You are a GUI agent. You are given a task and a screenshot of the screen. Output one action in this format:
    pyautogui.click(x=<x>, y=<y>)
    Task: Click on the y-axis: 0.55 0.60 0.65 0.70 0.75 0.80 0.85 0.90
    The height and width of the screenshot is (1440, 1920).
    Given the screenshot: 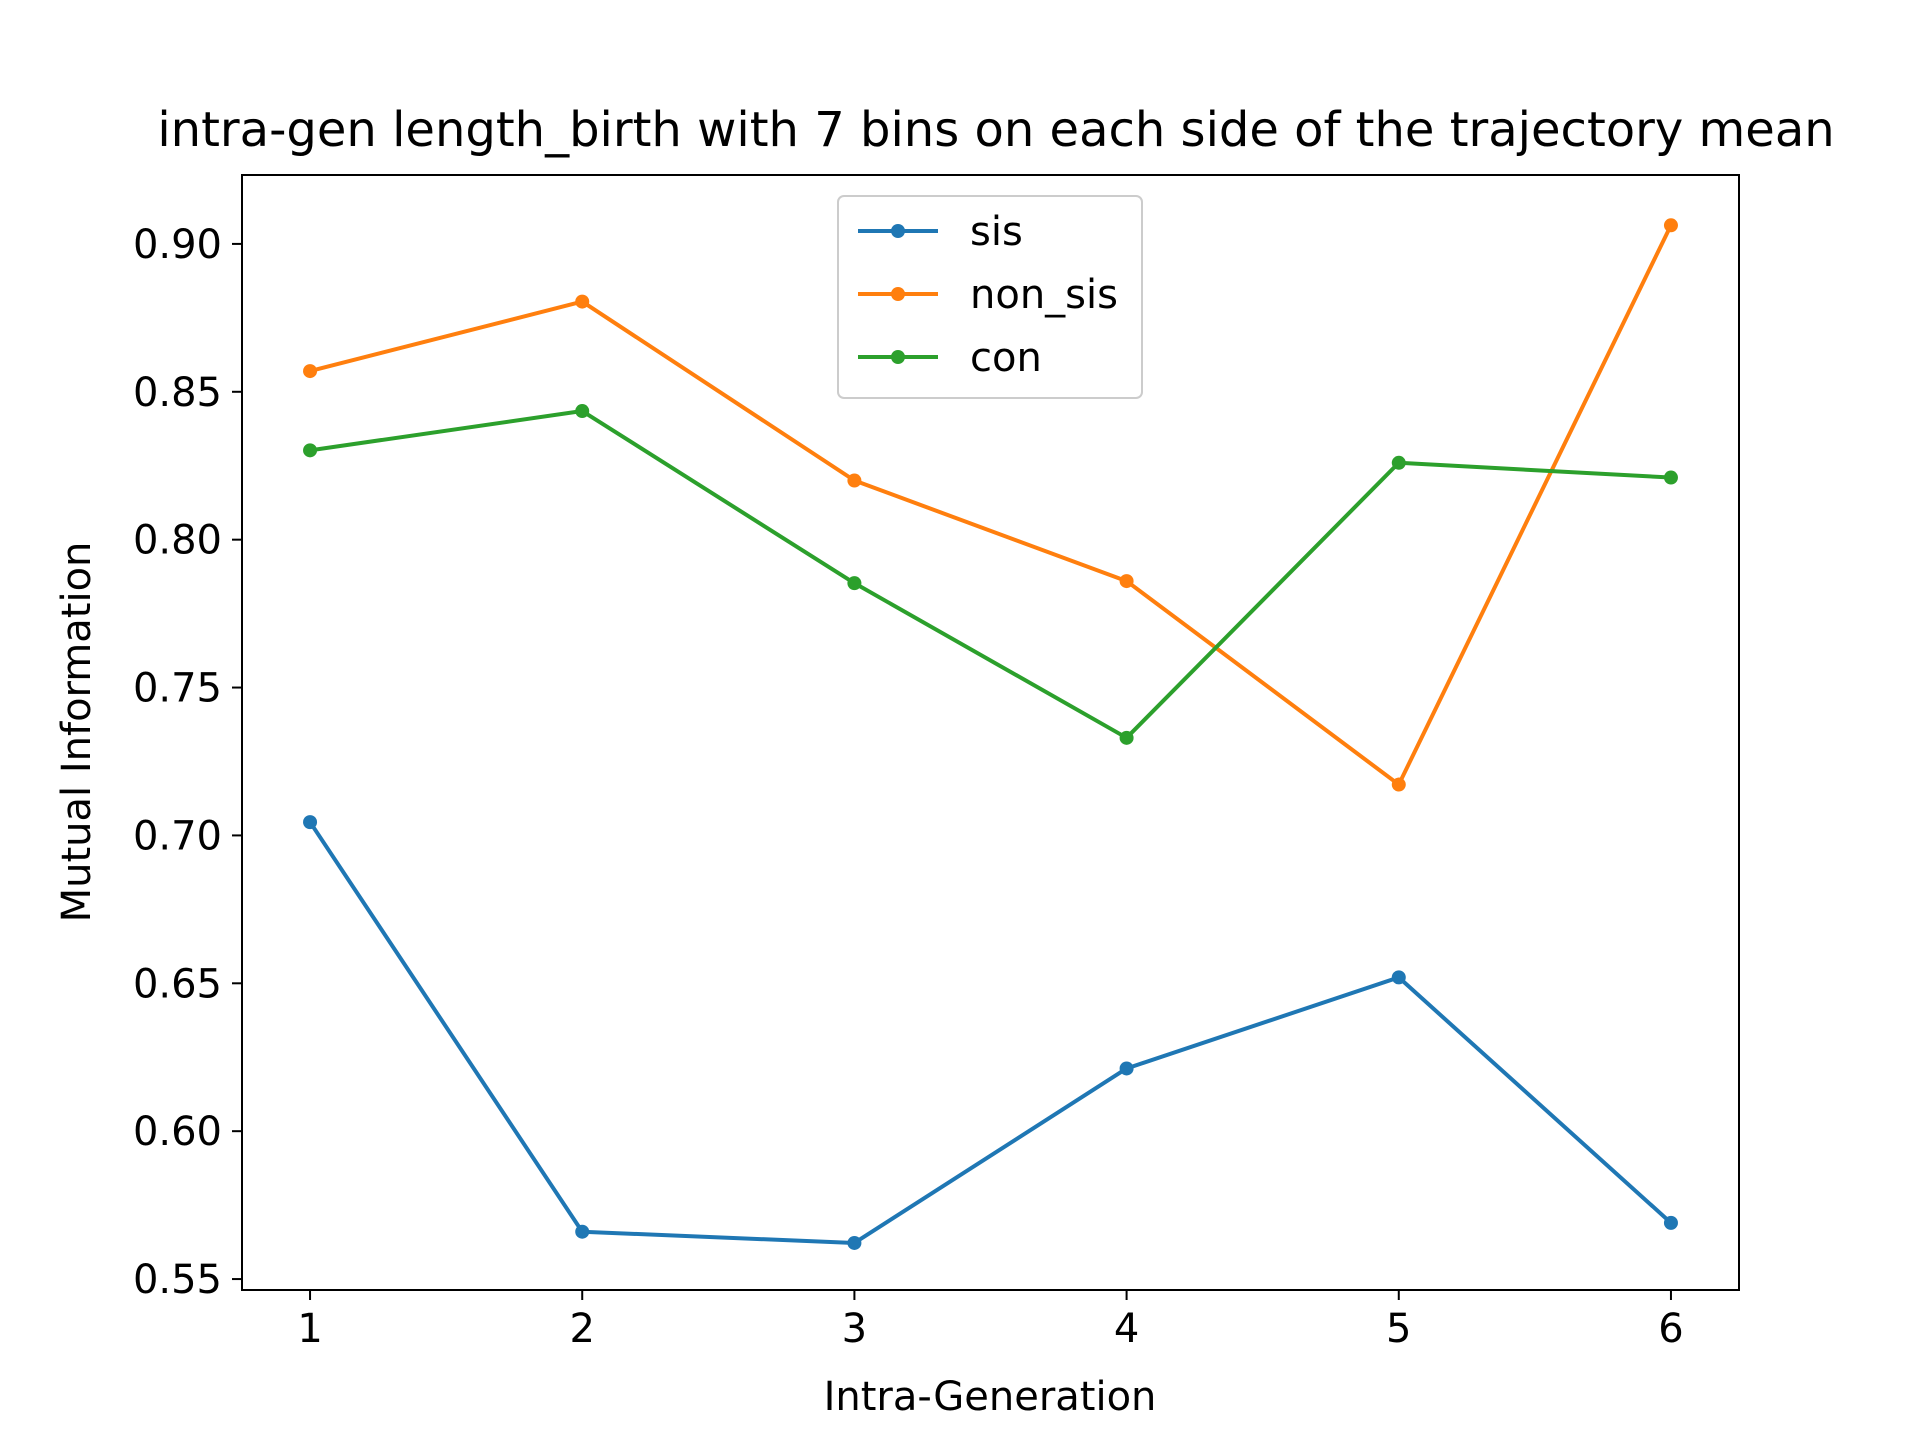 What is the action you would take?
    pyautogui.click(x=187, y=762)
    